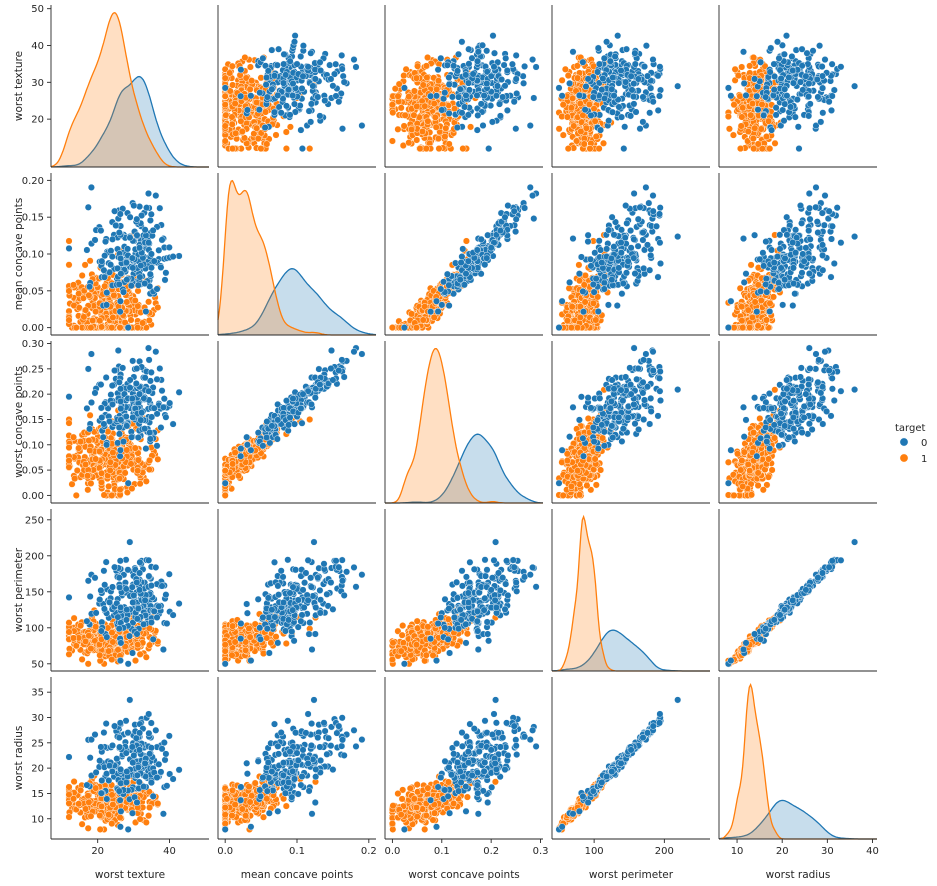 The height and width of the screenshot is (886, 937). I want to click on panel-worst_texture-vs-worst_concave_points, so click(463, 86).